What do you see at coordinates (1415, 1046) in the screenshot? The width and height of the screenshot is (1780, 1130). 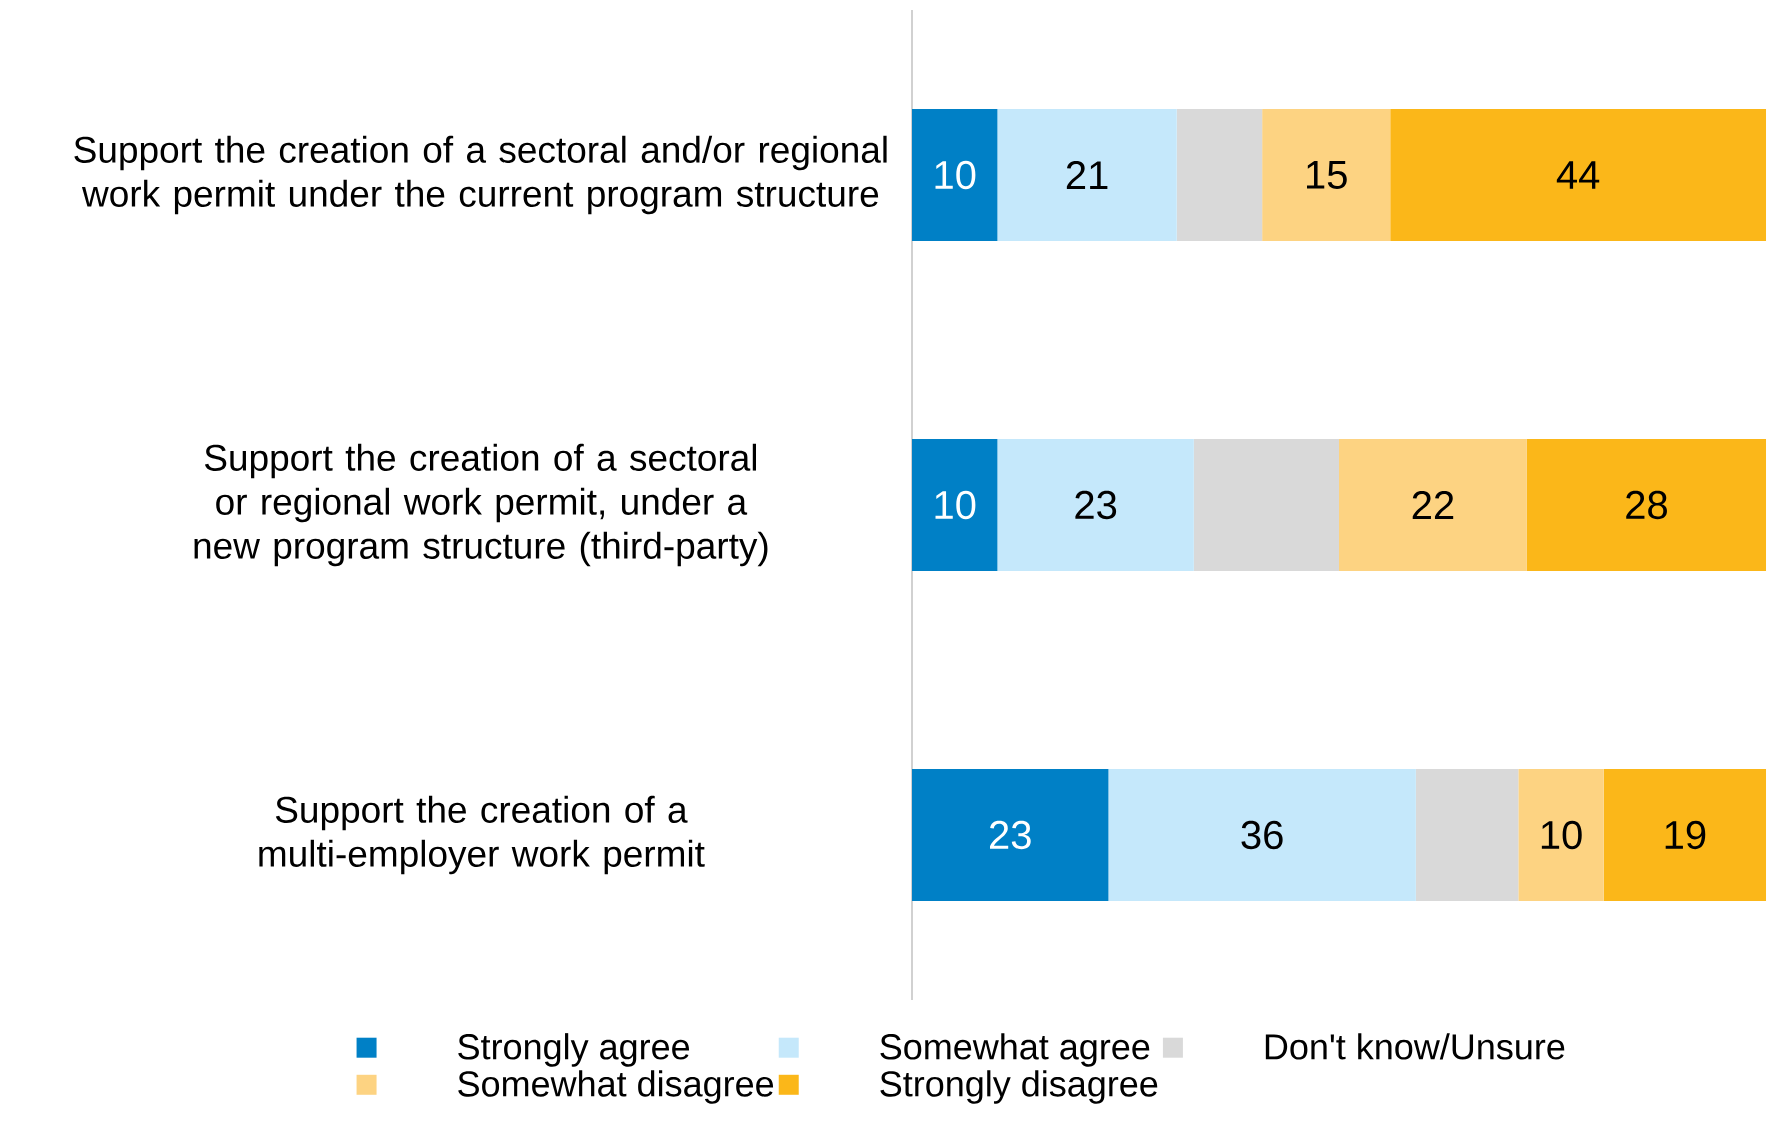 I see `legend-label: Don't know/Unsure` at bounding box center [1415, 1046].